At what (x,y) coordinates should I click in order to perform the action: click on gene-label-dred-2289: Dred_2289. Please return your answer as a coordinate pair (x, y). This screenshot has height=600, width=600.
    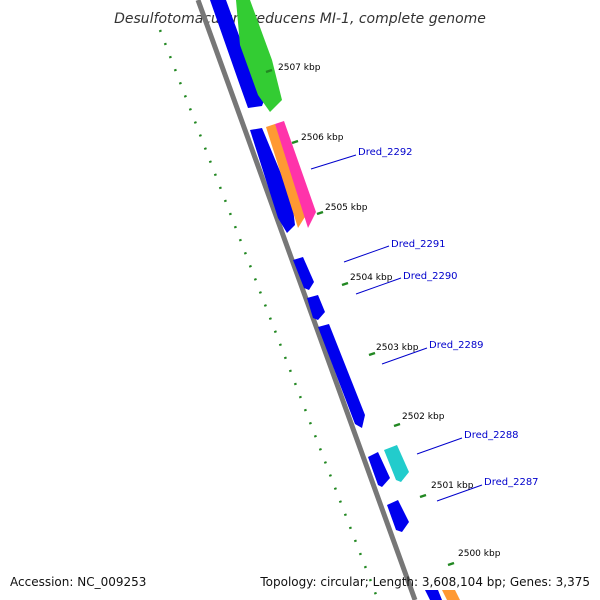
    Looking at the image, I should click on (456, 345).